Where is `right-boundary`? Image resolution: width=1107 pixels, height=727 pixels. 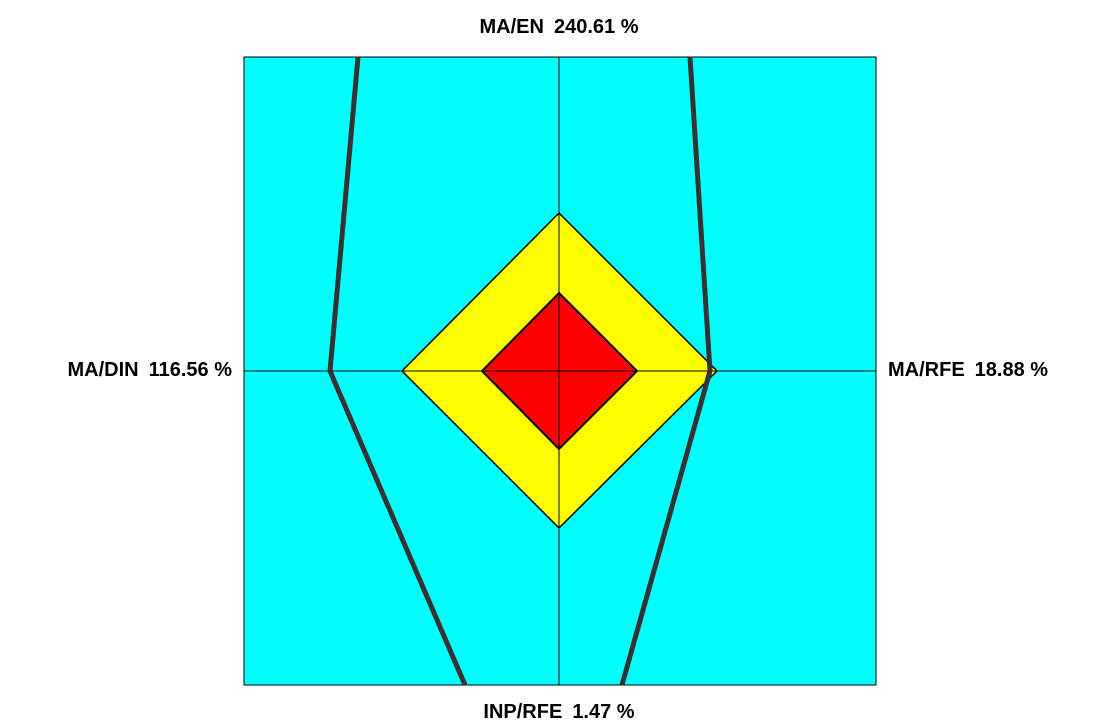
right-boundary is located at coordinates (666, 371).